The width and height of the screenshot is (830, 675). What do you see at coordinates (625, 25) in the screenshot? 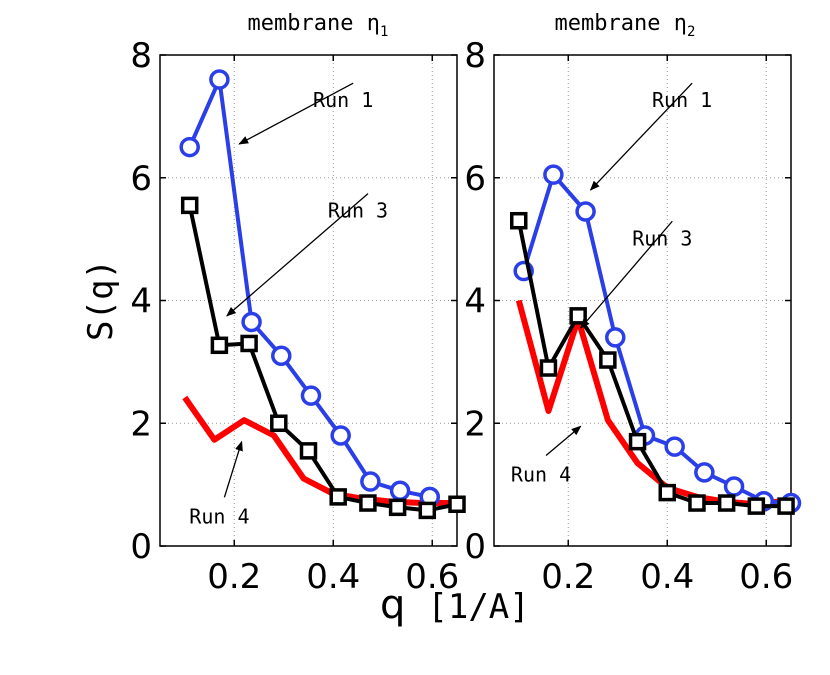
I see `panel-title: membrane η2` at bounding box center [625, 25].